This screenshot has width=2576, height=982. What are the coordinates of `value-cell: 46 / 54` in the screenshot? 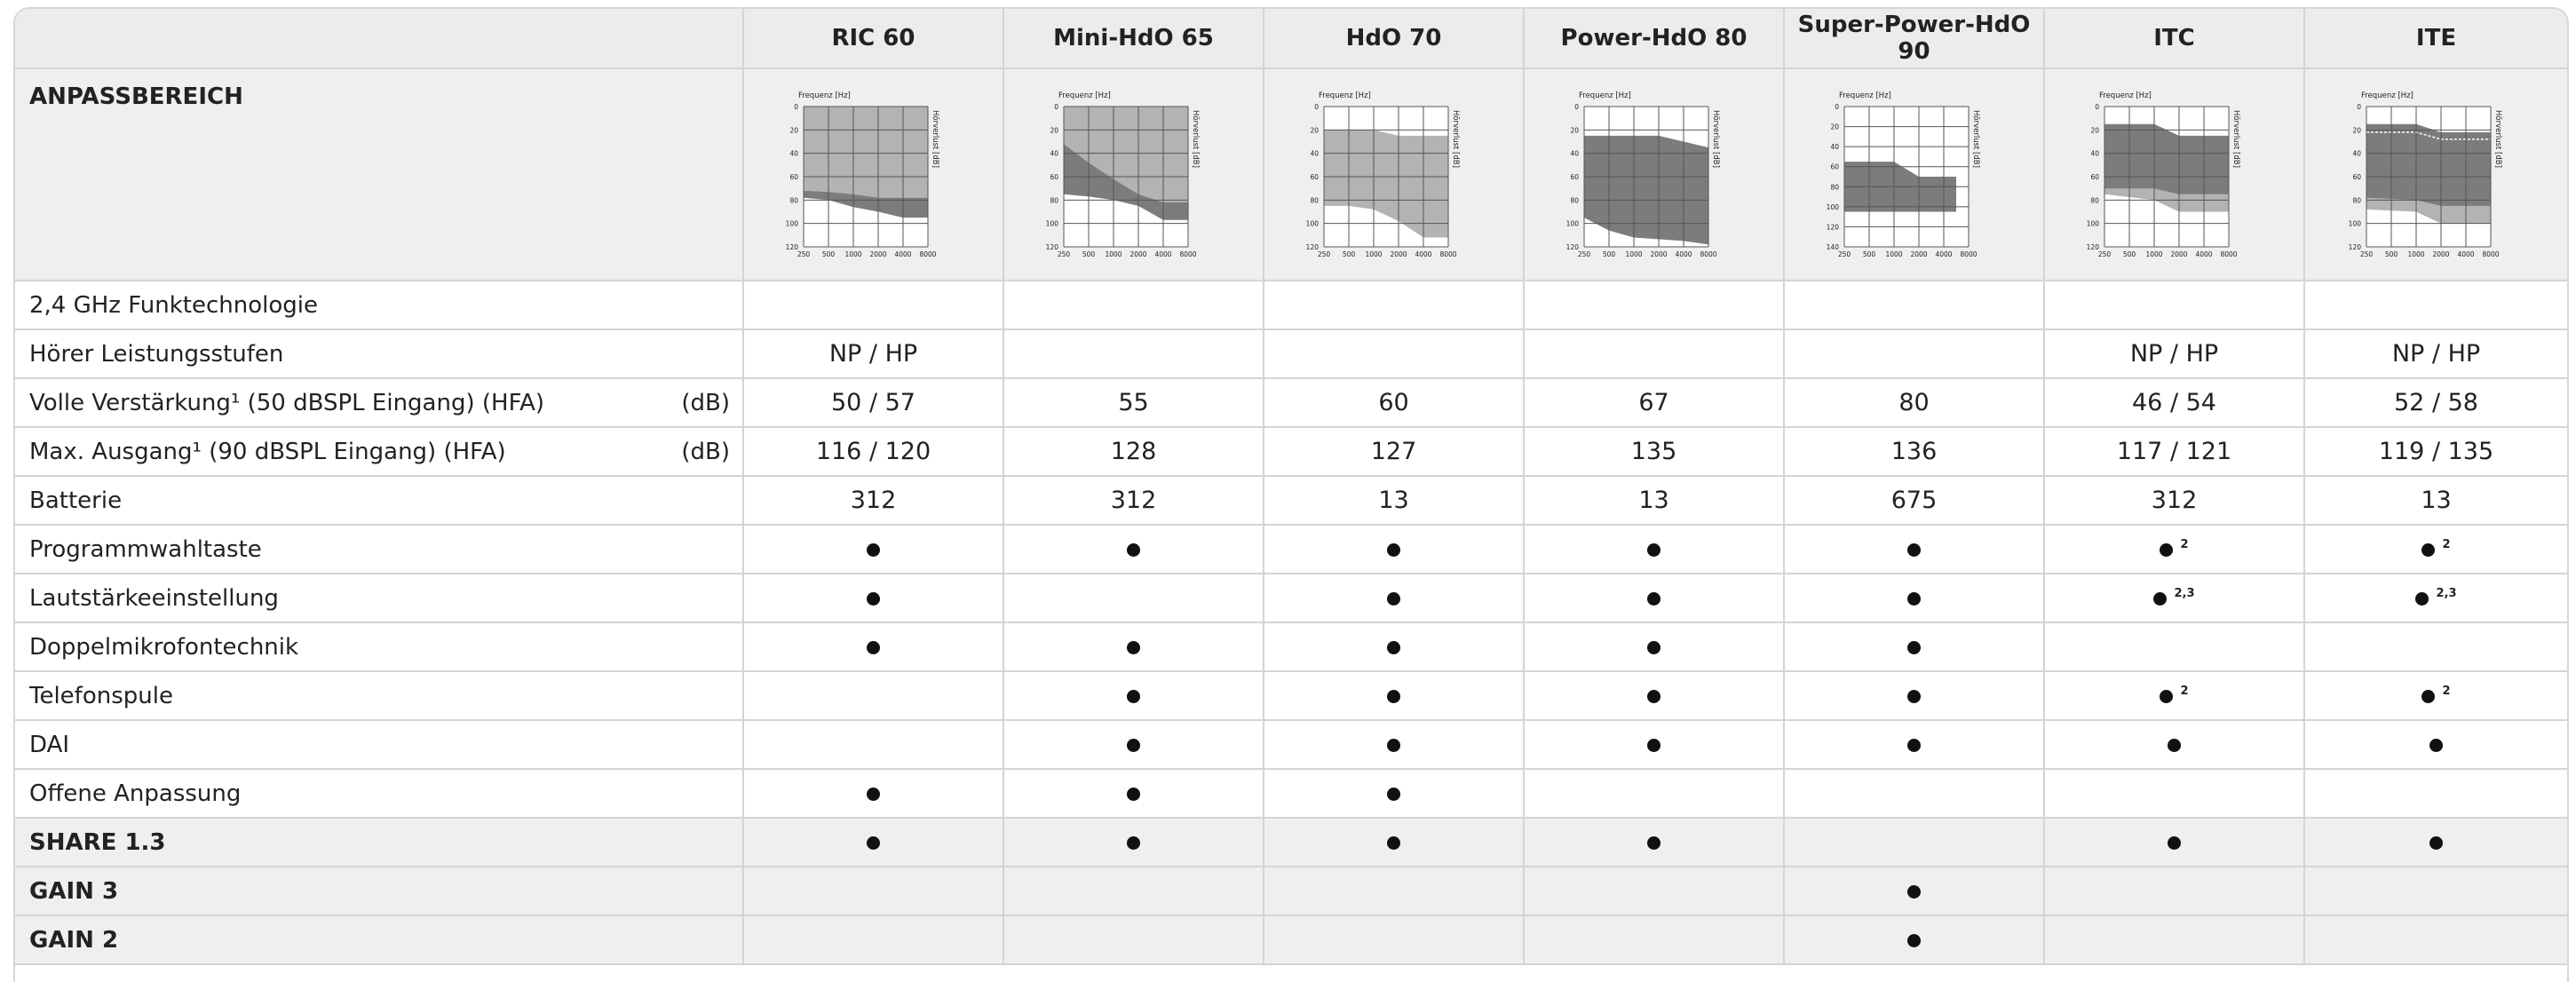 It's located at (2174, 402).